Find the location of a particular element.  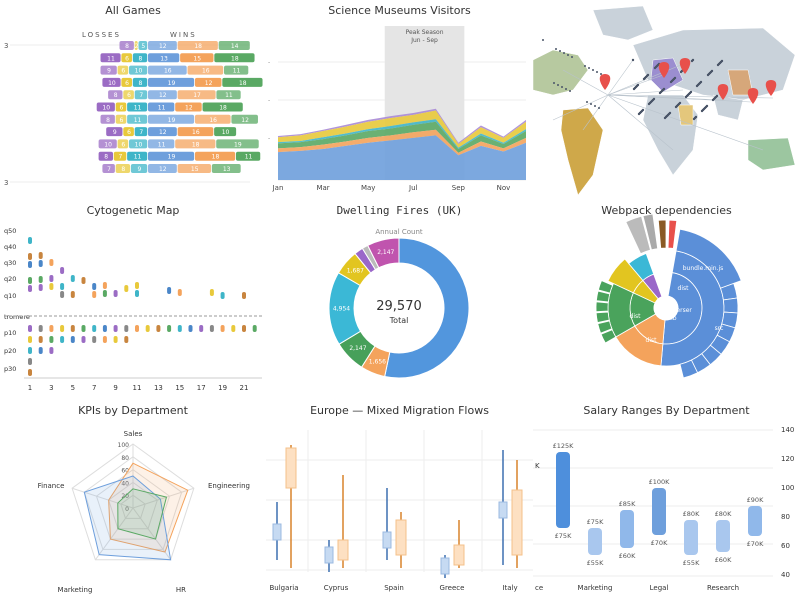

radar-tick: 0 is located at coordinates (127, 509).